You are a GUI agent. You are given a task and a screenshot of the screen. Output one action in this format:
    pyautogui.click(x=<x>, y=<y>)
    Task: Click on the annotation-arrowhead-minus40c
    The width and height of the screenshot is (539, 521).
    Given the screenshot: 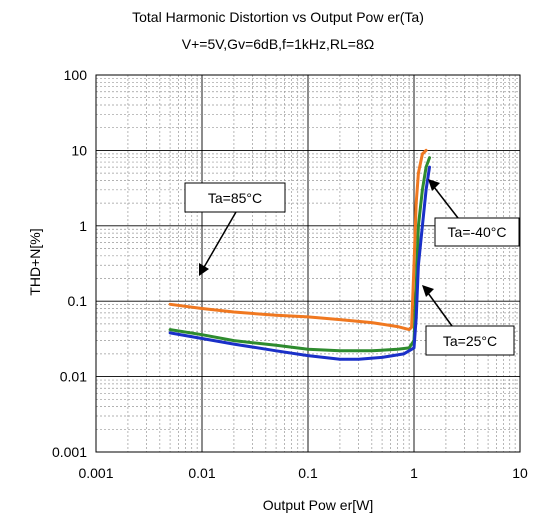 What is the action you would take?
    pyautogui.click(x=434, y=185)
    